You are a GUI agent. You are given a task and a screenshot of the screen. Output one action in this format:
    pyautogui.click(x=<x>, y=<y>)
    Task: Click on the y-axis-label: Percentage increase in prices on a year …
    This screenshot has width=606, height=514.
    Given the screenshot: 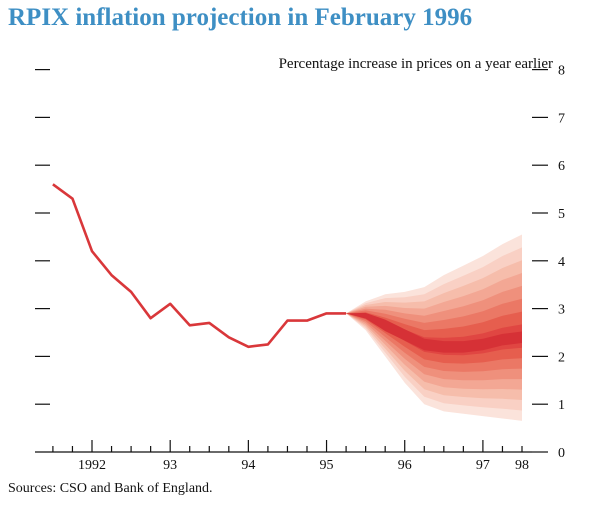 What is the action you would take?
    pyautogui.click(x=415, y=64)
    